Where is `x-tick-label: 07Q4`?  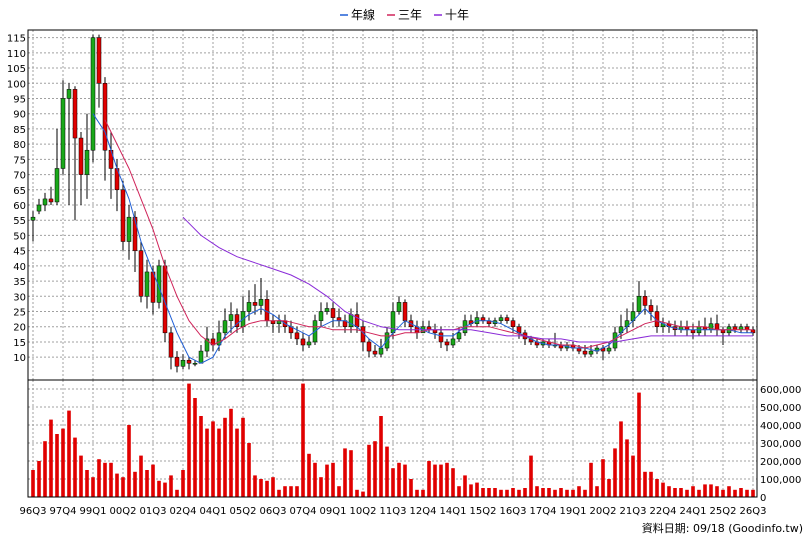 x-tick-label: 07Q4 is located at coordinates (303, 511).